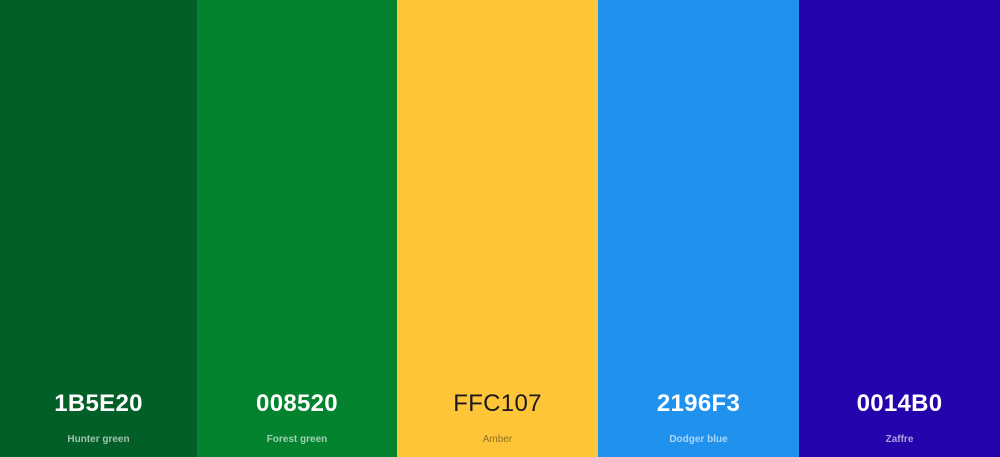 This screenshot has width=1000, height=457. I want to click on swatch-hex-code: 1B5E20, so click(98, 403).